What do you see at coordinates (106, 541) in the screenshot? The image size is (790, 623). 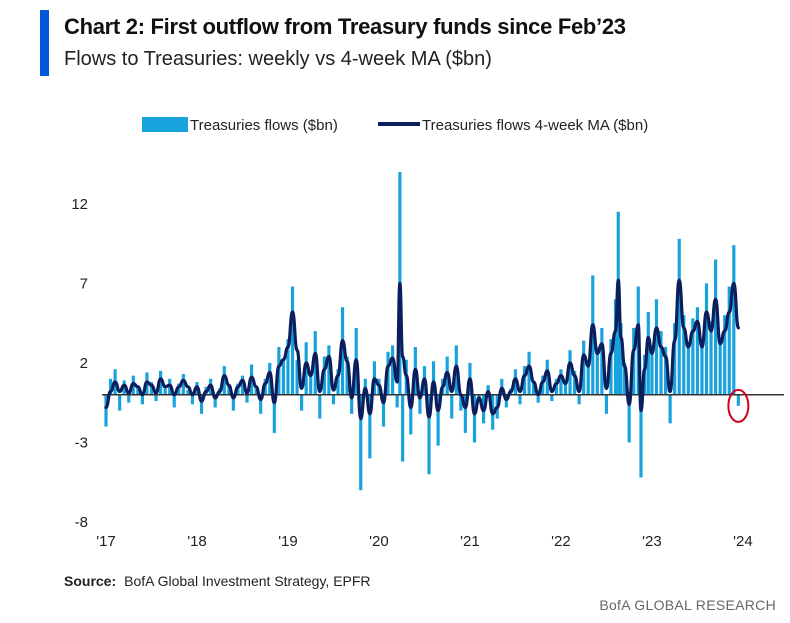 I see `x-tick-label: '17` at bounding box center [106, 541].